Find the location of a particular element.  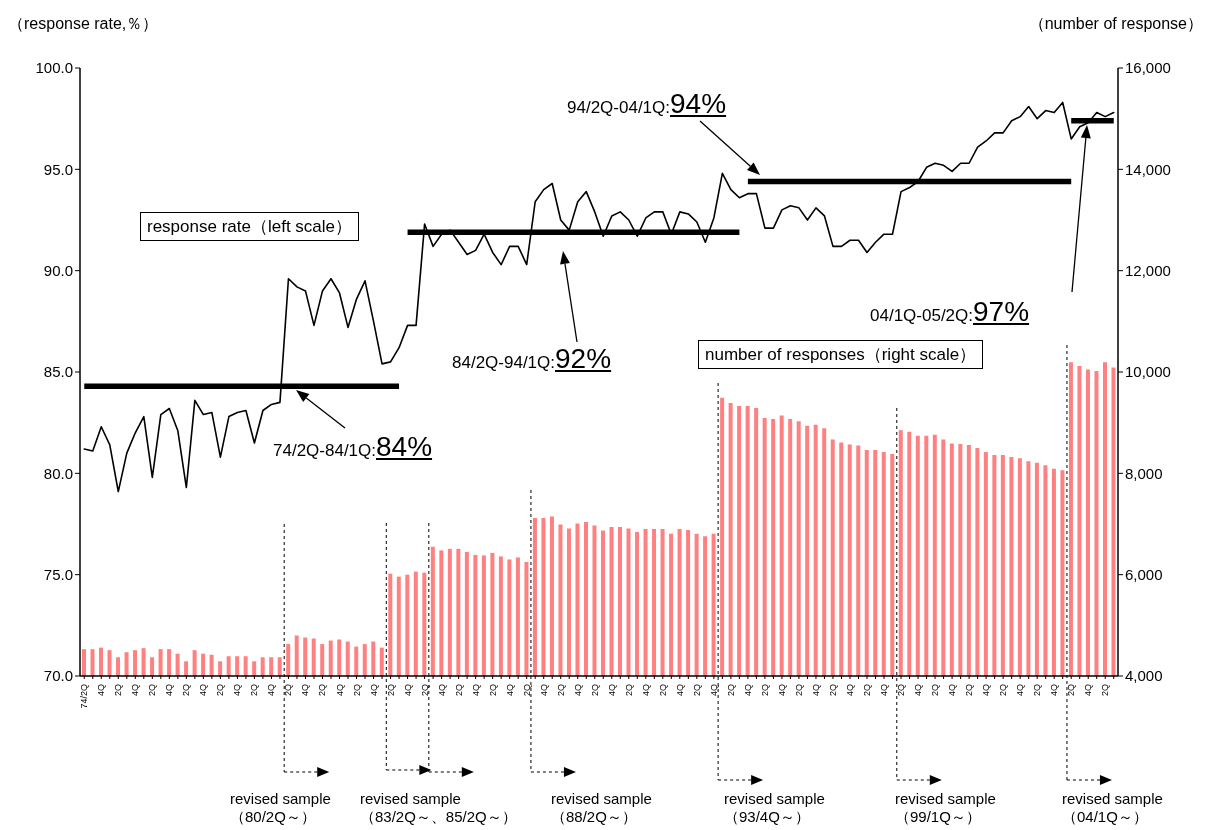

y-tick-label: 95.0 is located at coordinates (58, 169).